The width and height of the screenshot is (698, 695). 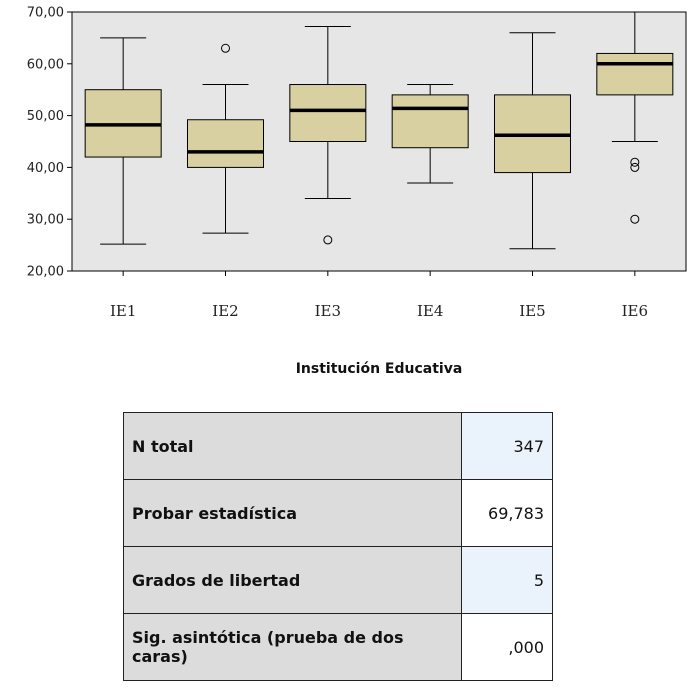 What do you see at coordinates (292, 647) in the screenshot?
I see `row-label: Sig. asintótica (prueba de dos caras)` at bounding box center [292, 647].